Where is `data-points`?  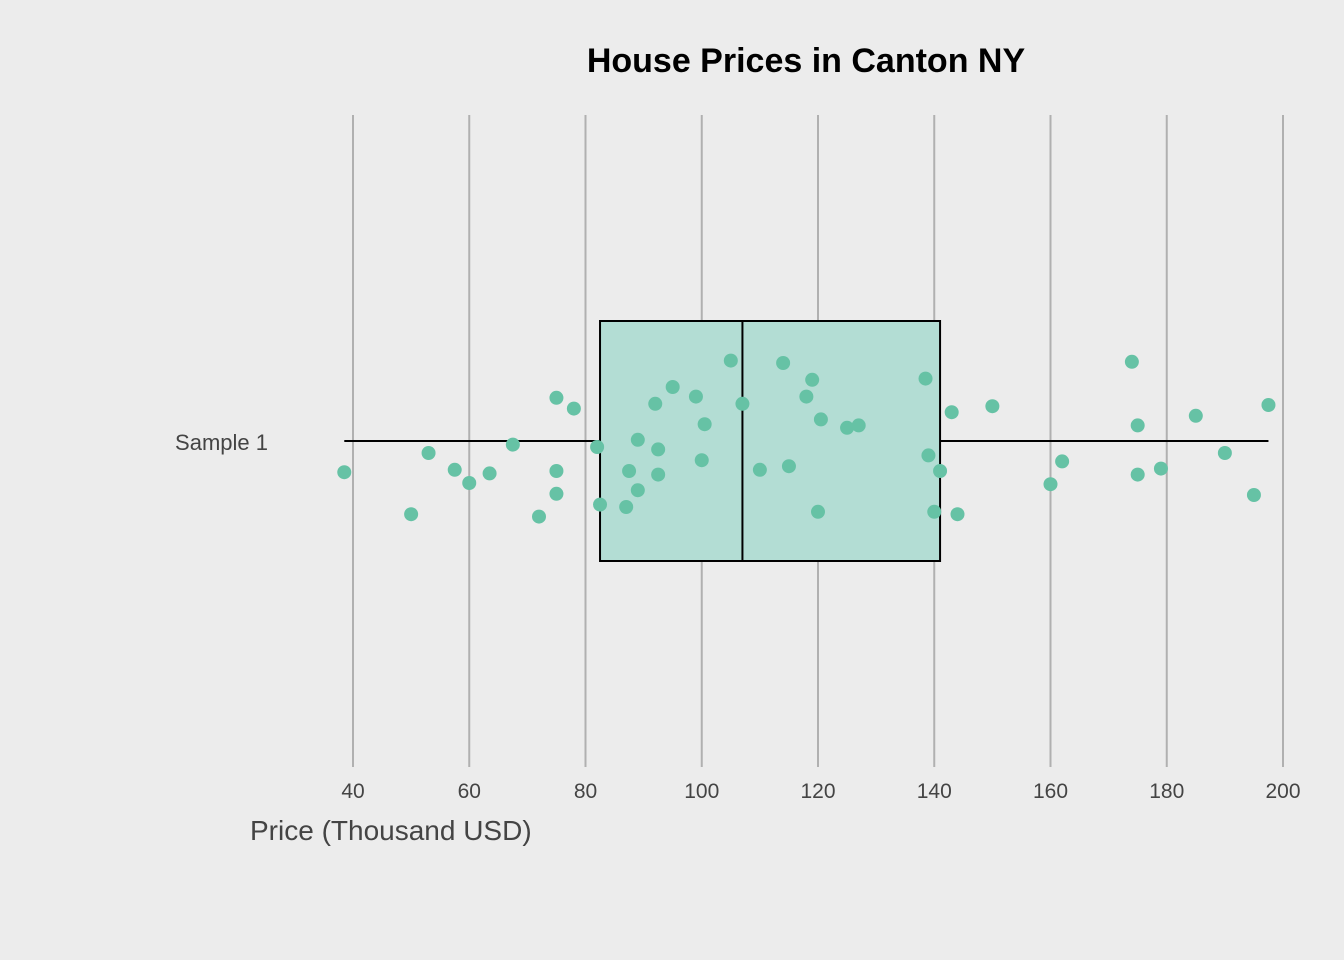 data-points is located at coordinates (806, 438).